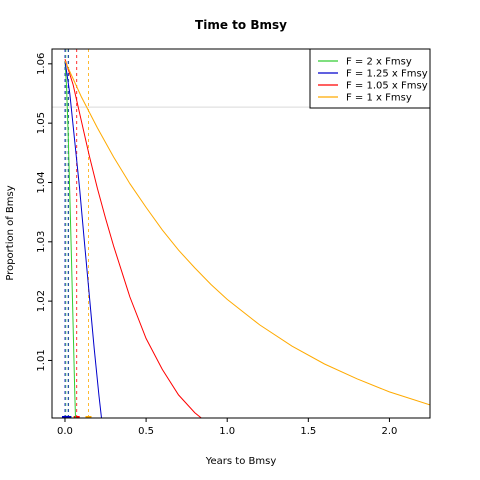 The width and height of the screenshot is (480, 480). I want to click on legend-box, so click(370, 78).